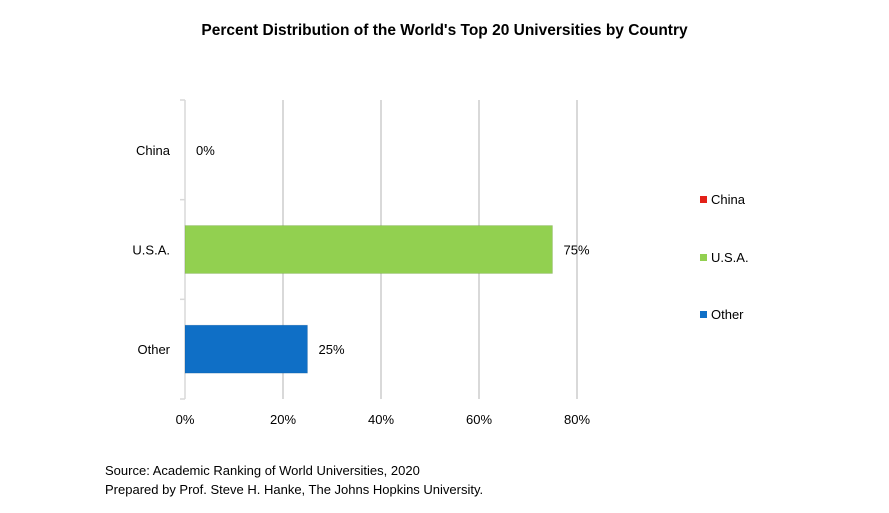 This screenshot has height=513, width=889. I want to click on legend-label-china: China, so click(728, 199).